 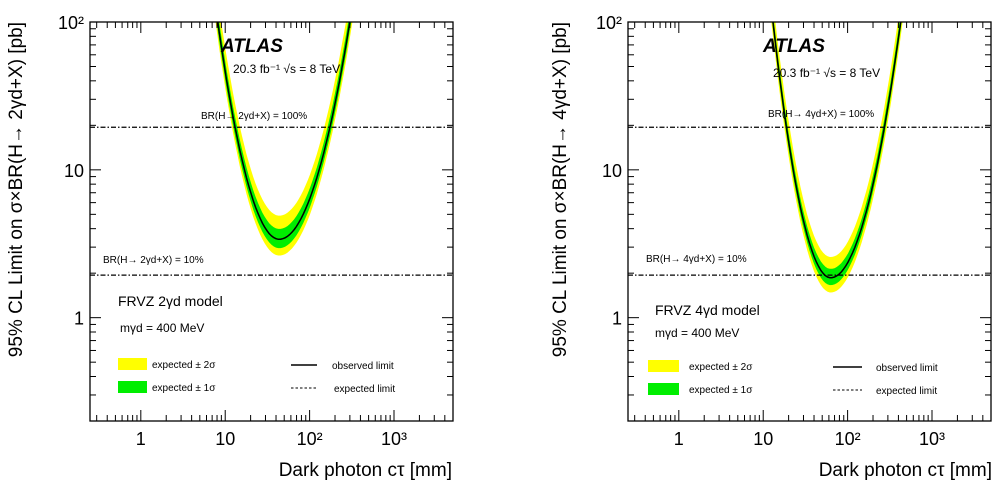 I want to click on br-100-label: BR(H→ 2γd+X) = 100%, so click(x=254, y=116).